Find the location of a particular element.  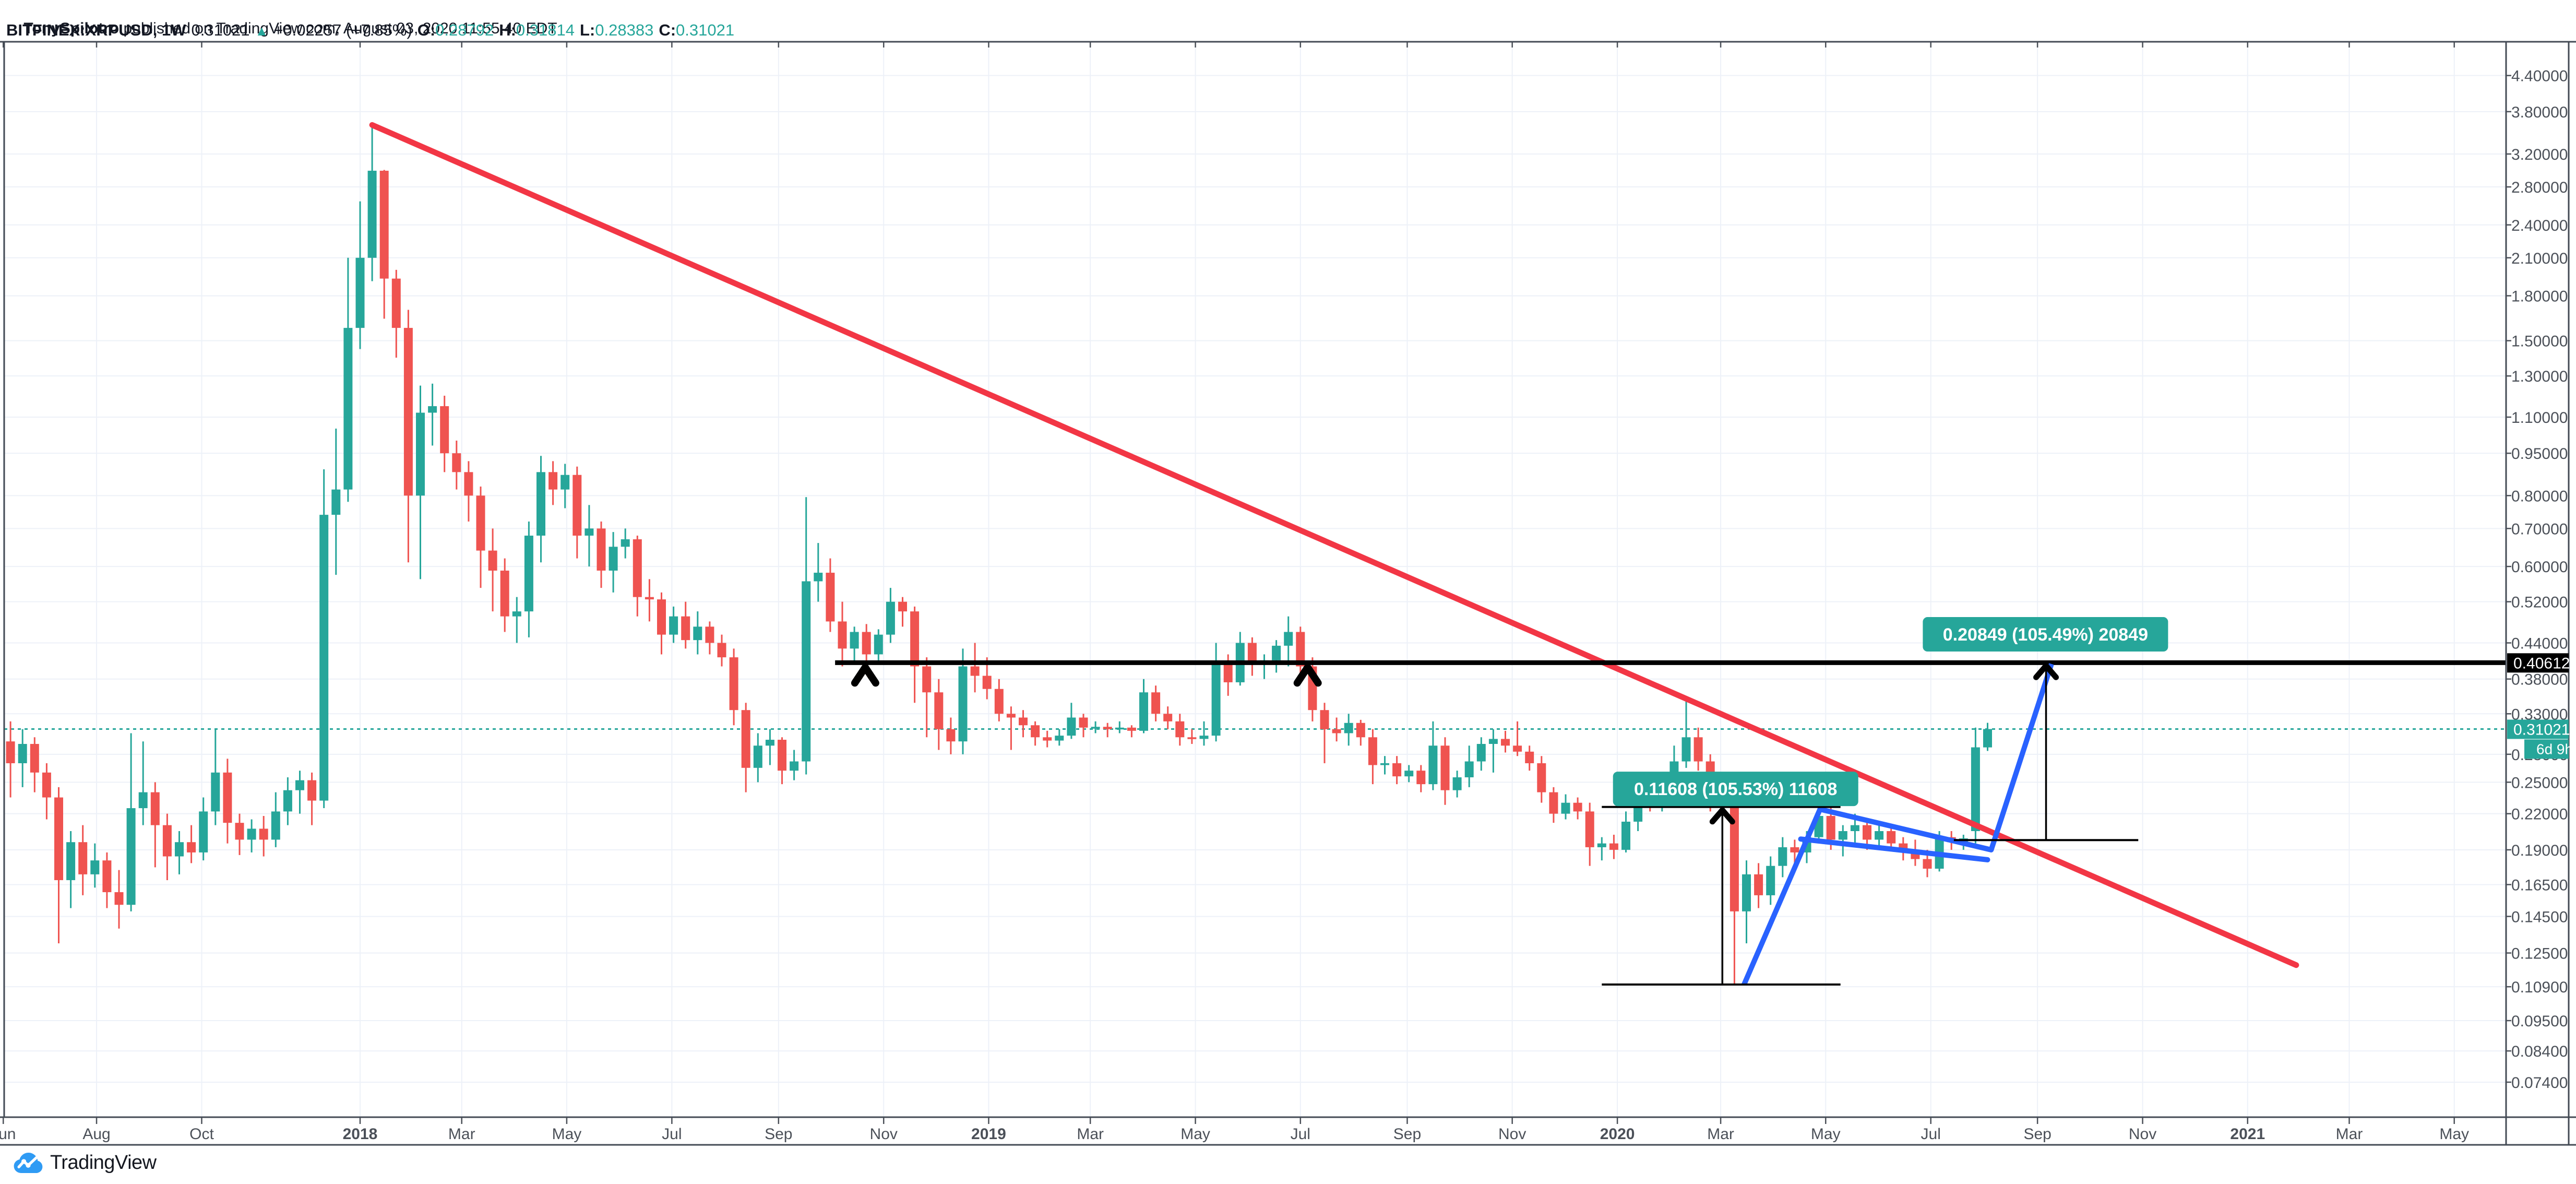

price-tick-label: 0.10900 is located at coordinates (2540, 987).